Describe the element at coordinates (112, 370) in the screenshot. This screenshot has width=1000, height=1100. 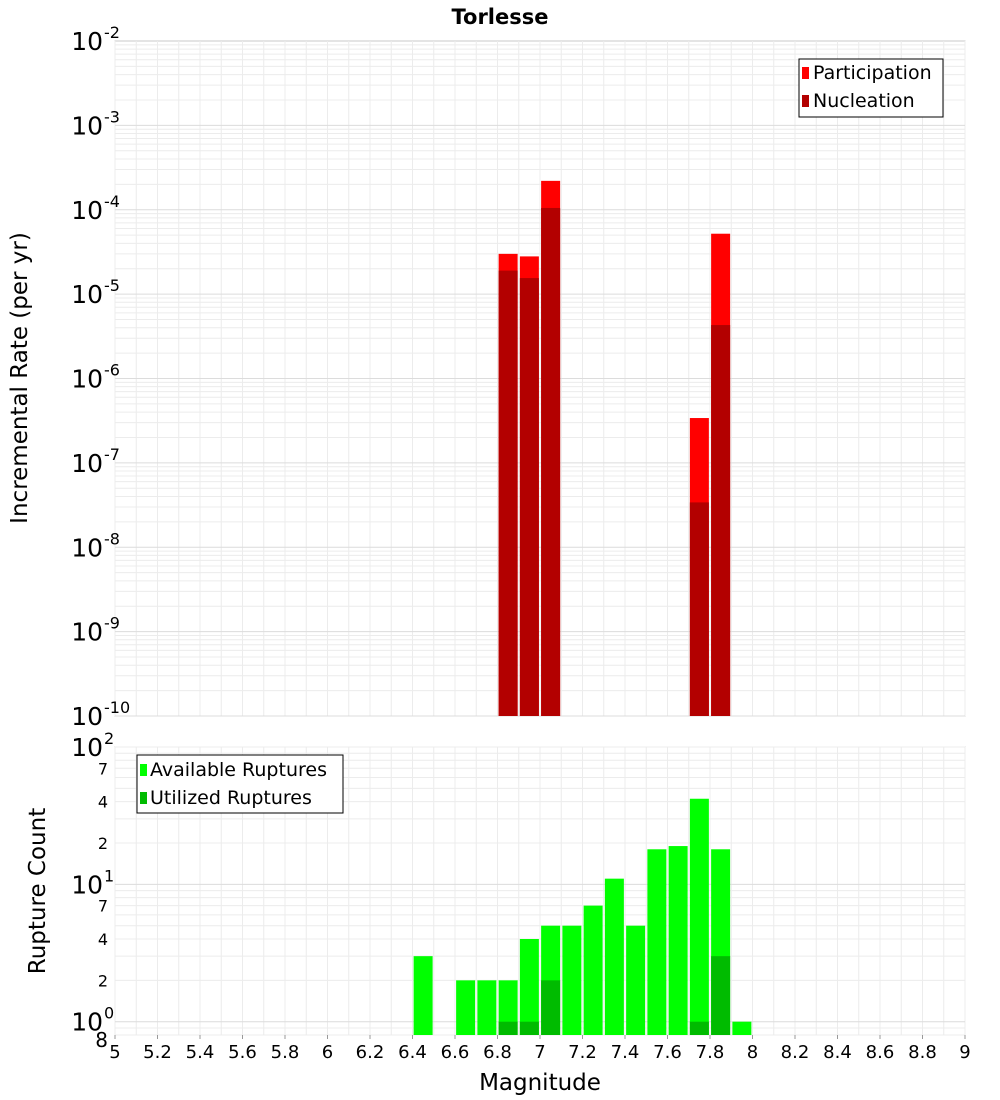
I see `y-tick-exponent: -6` at that location.